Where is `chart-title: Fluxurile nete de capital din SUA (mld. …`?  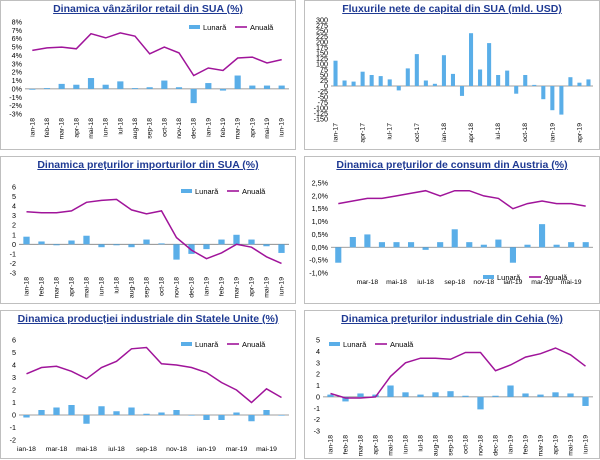
chart-title: Fluxurile nete de capital din SUA (mld. … is located at coordinates (452, 9).